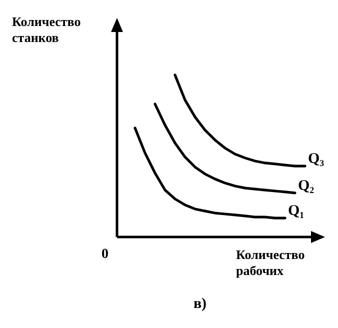 The width and height of the screenshot is (338, 328). What do you see at coordinates (105, 254) in the screenshot?
I see `text: 0` at bounding box center [105, 254].